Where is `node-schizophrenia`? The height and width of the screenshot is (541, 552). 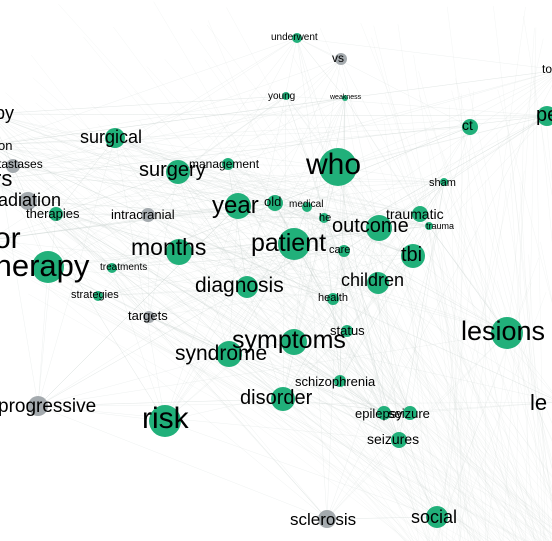
node-schizophrenia is located at coordinates (340, 381).